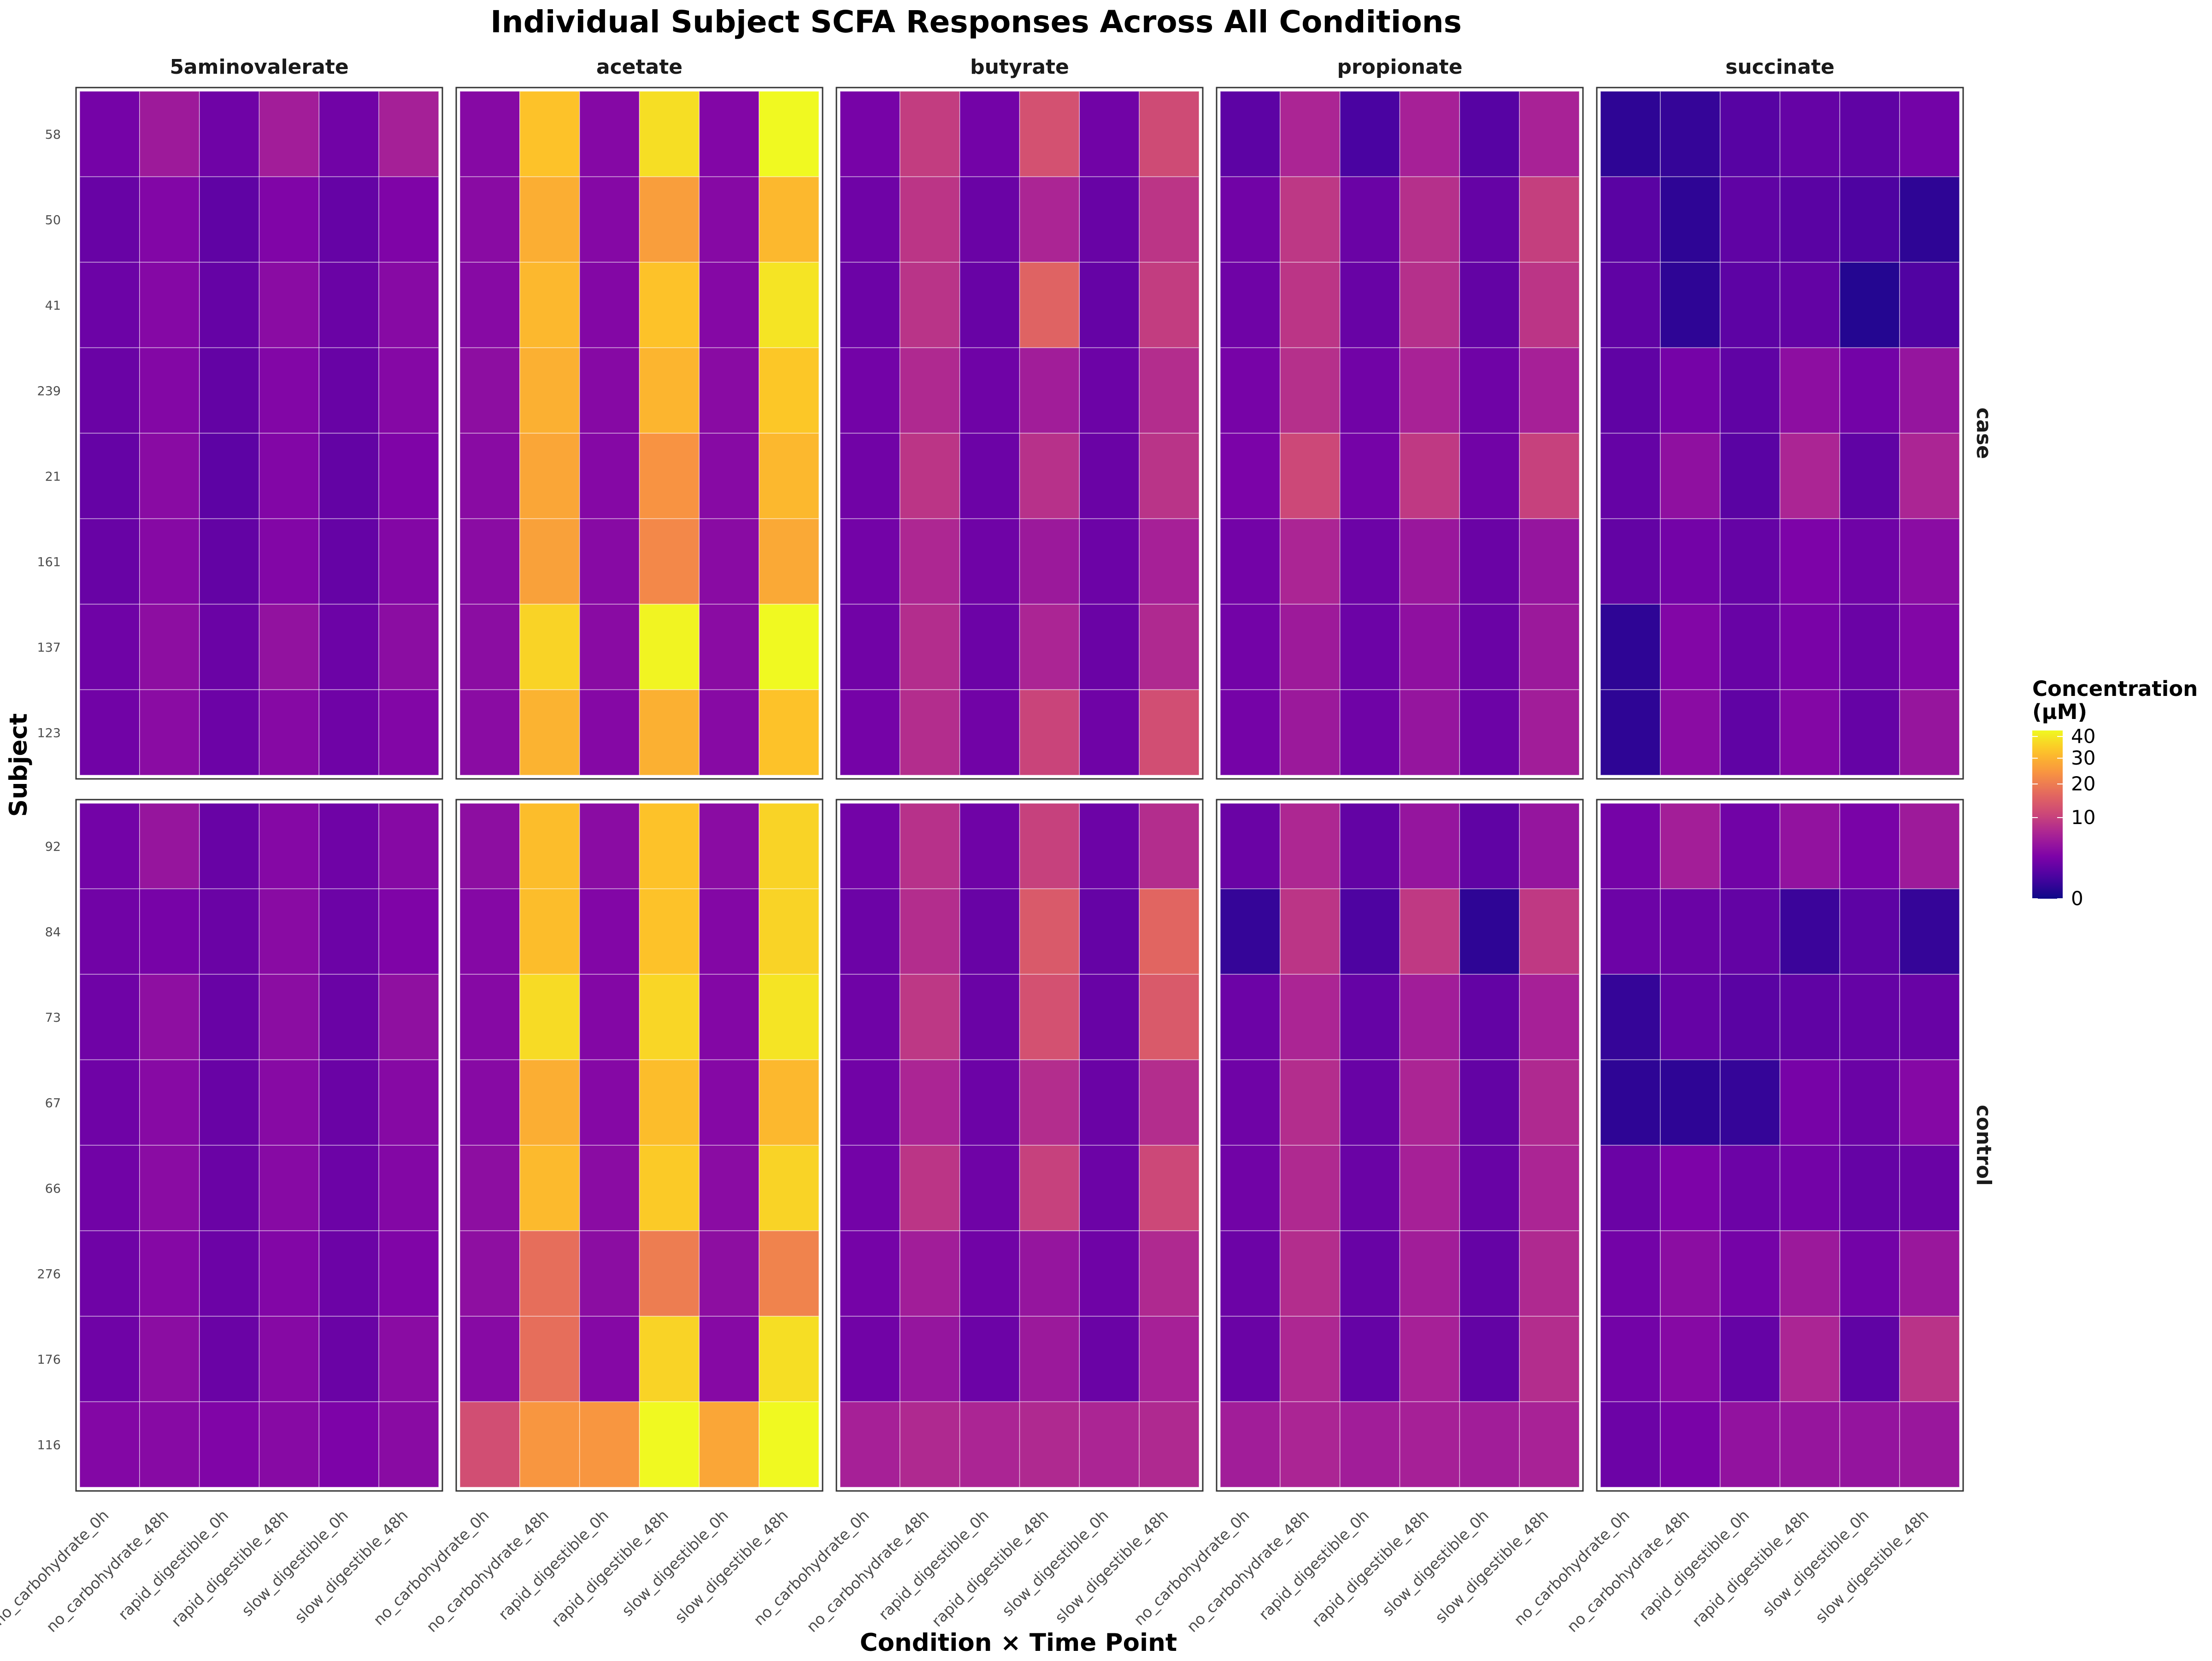 This screenshot has height=1661, width=2212. Describe the element at coordinates (49, 391) in the screenshot. I see `subject-label-239: 239` at that location.